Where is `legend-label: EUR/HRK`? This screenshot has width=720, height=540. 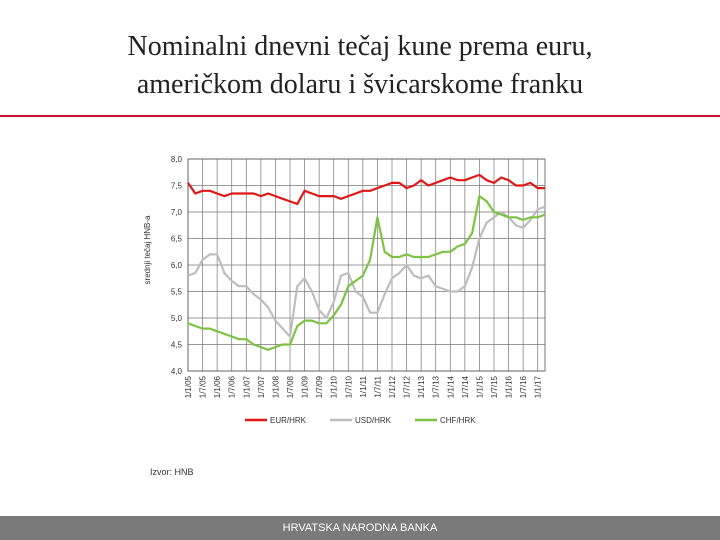
legend-label: EUR/HRK is located at coordinates (288, 420).